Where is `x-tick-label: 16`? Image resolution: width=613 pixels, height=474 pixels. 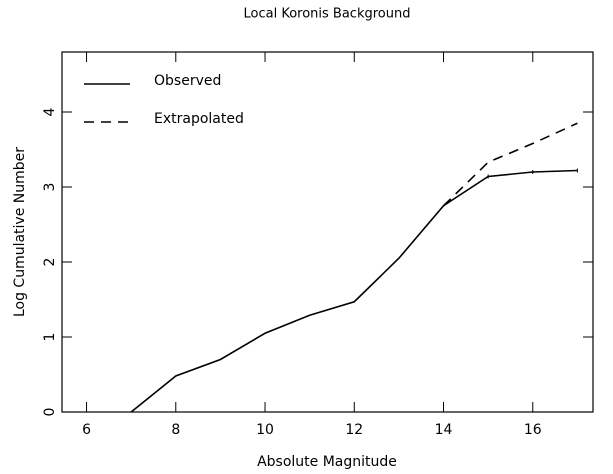 x-tick-label: 16 is located at coordinates (533, 430).